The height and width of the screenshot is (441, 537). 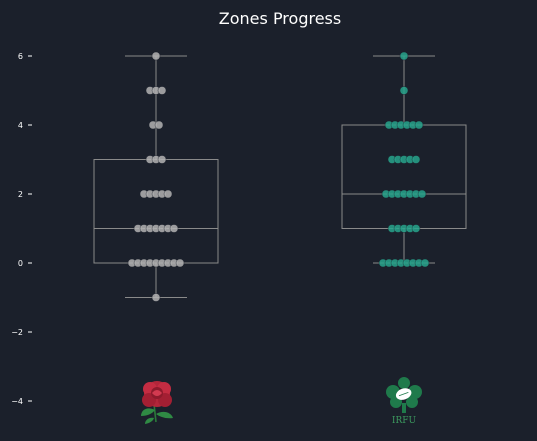 What do you see at coordinates (20, 56) in the screenshot?
I see `y-tick-label: 6` at bounding box center [20, 56].